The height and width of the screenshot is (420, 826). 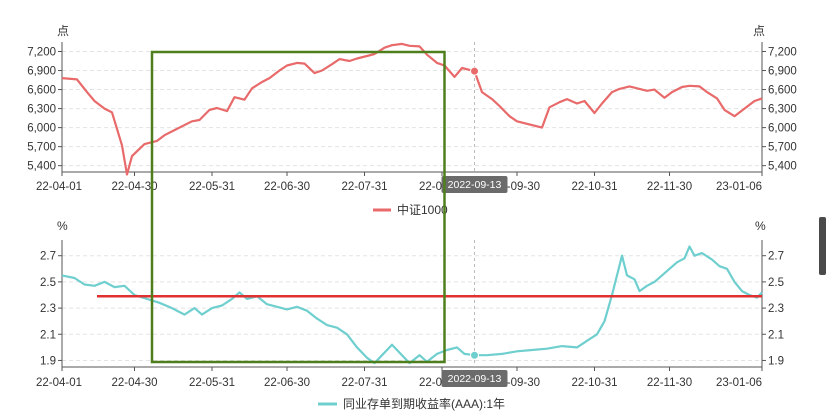 I want to click on top-badge-background, so click(x=474, y=184).